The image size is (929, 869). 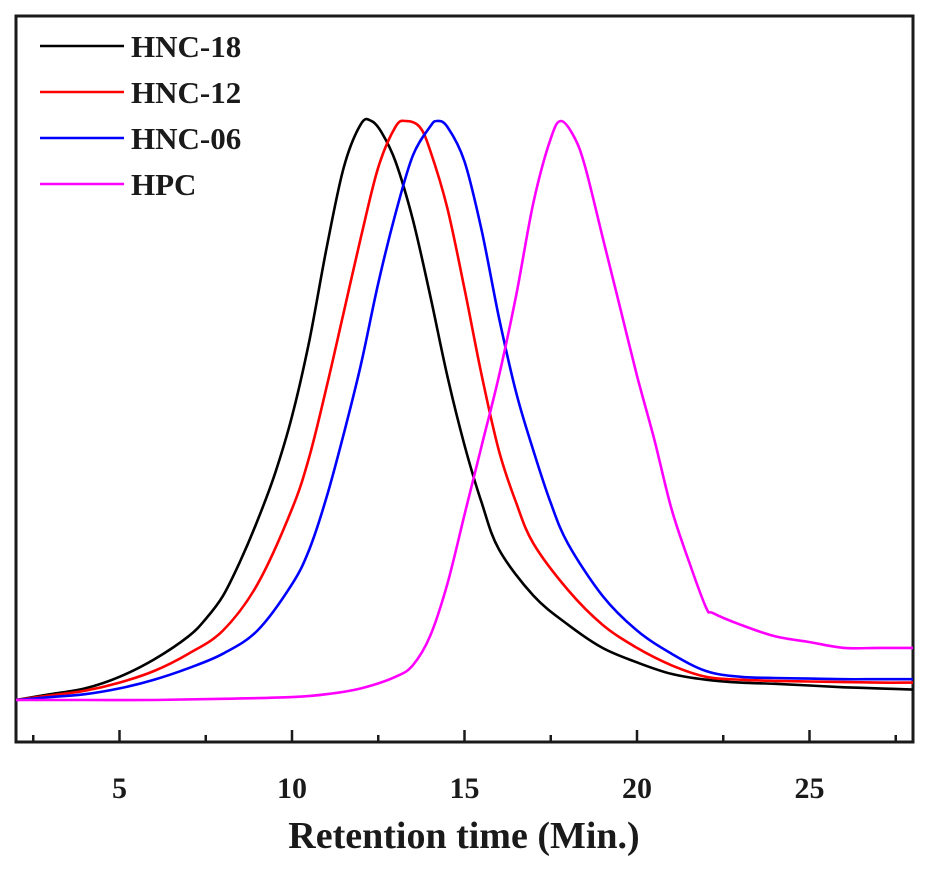 I want to click on x-tick-label: 20, so click(x=637, y=788).